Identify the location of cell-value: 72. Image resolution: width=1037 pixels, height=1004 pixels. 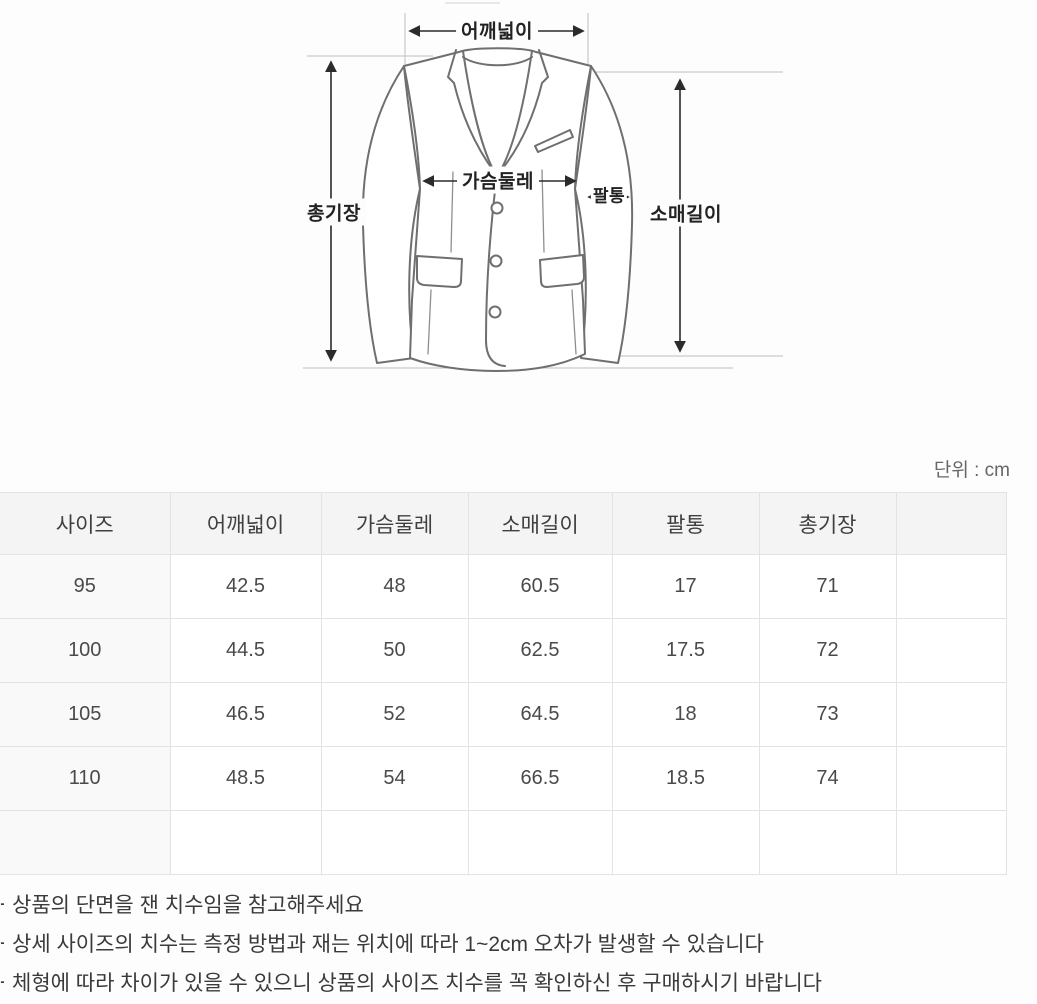
(827, 650).